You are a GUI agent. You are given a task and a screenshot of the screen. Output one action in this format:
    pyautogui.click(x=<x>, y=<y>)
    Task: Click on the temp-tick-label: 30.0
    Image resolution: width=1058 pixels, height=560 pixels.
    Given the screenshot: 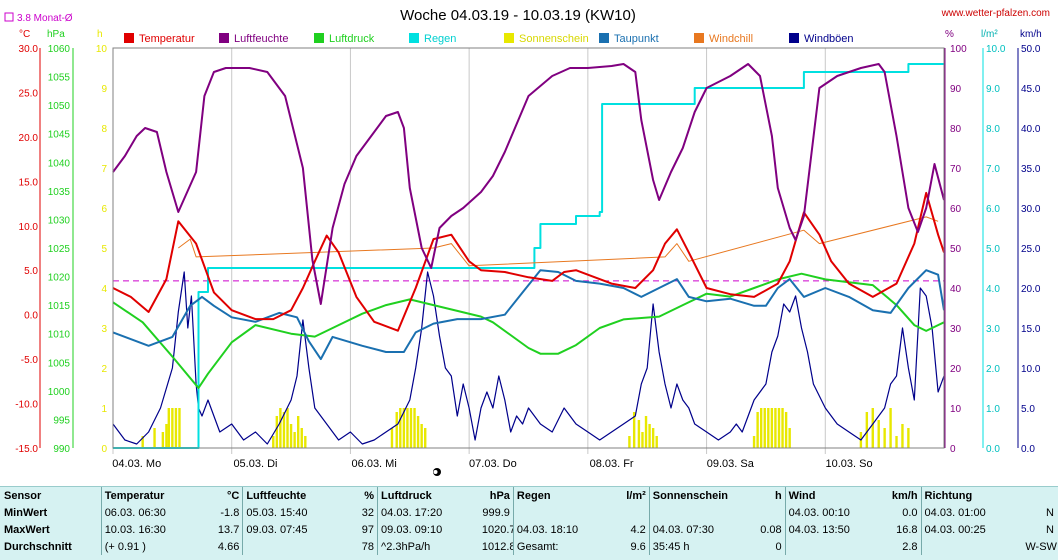 What is the action you would take?
    pyautogui.click(x=29, y=49)
    